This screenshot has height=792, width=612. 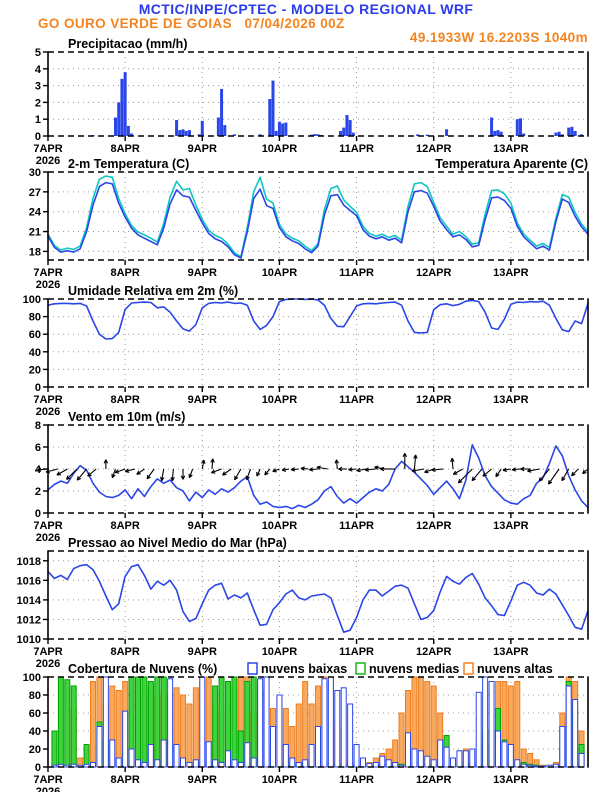 I want to click on legend-label: nuvens medias, so click(x=414, y=669).